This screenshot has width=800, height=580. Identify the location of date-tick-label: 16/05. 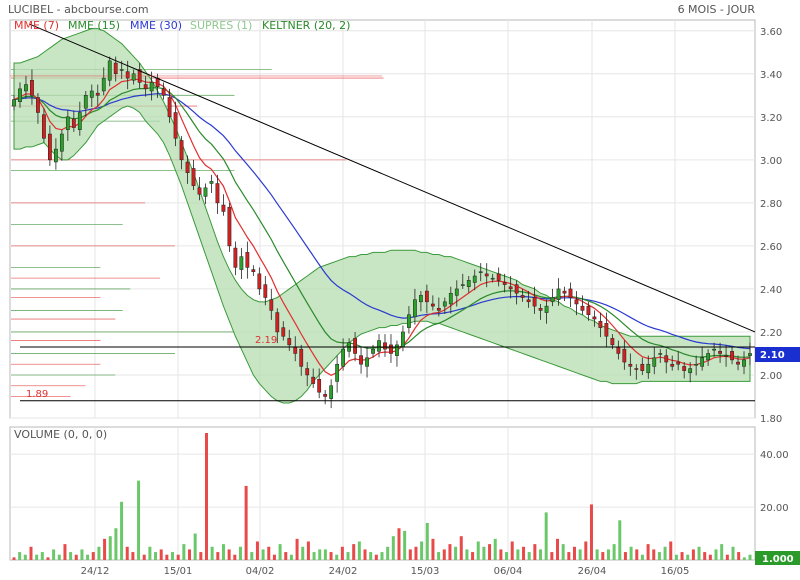
(675, 571).